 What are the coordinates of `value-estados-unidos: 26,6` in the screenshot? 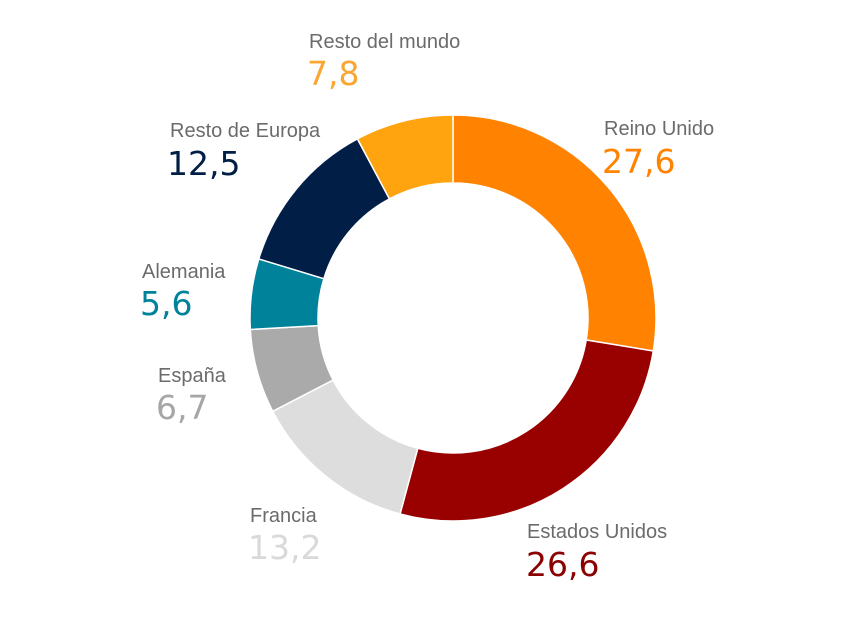 It's located at (562, 564).